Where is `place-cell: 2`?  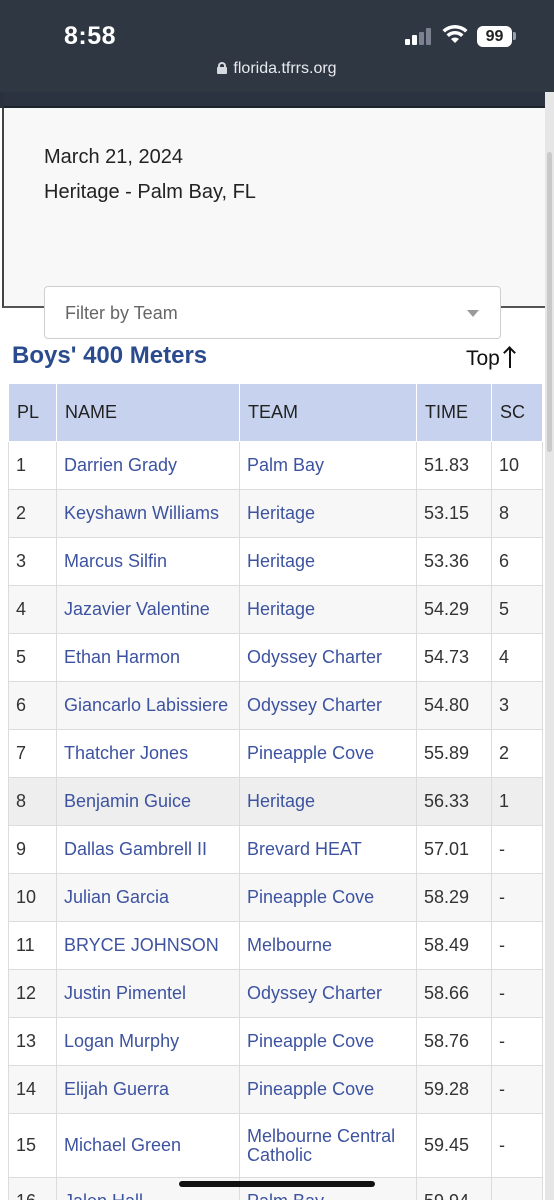
place-cell: 2 is located at coordinates (32, 513).